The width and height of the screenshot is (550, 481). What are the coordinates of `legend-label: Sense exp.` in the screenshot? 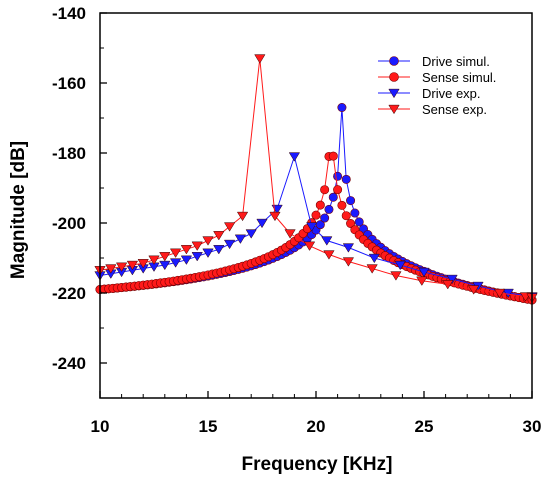 It's located at (454, 109).